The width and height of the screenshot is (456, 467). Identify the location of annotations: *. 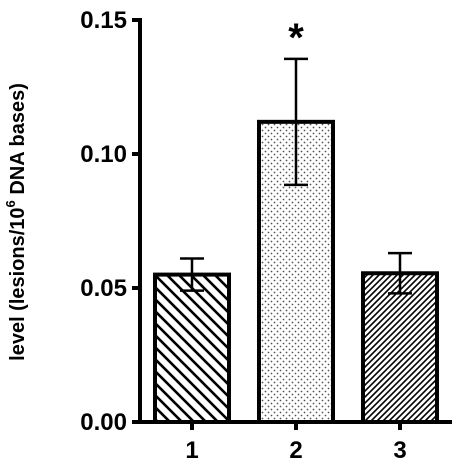
(296, 38).